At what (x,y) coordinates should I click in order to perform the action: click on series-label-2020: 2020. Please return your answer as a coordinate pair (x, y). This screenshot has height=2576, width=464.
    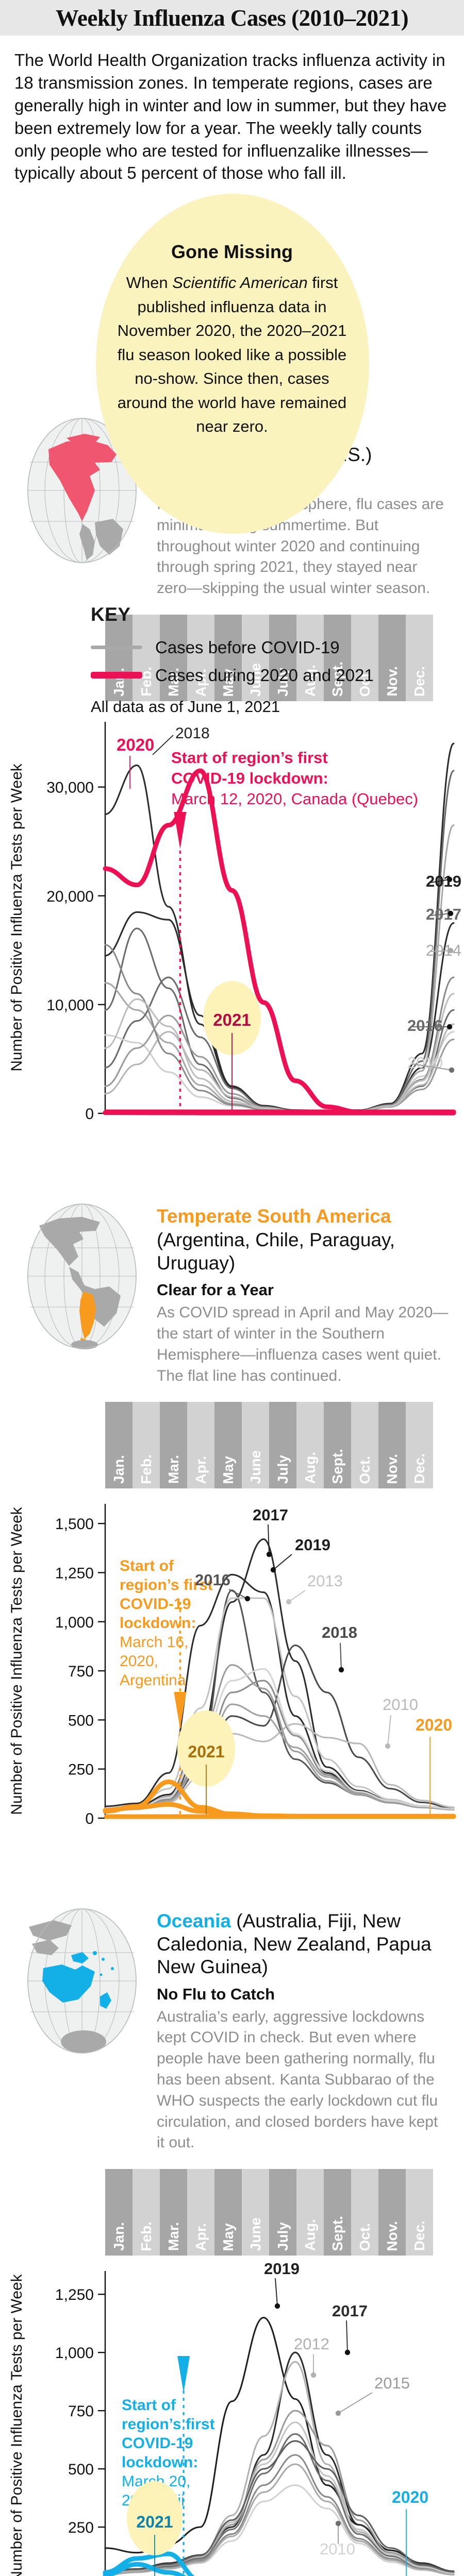
    Looking at the image, I should click on (135, 744).